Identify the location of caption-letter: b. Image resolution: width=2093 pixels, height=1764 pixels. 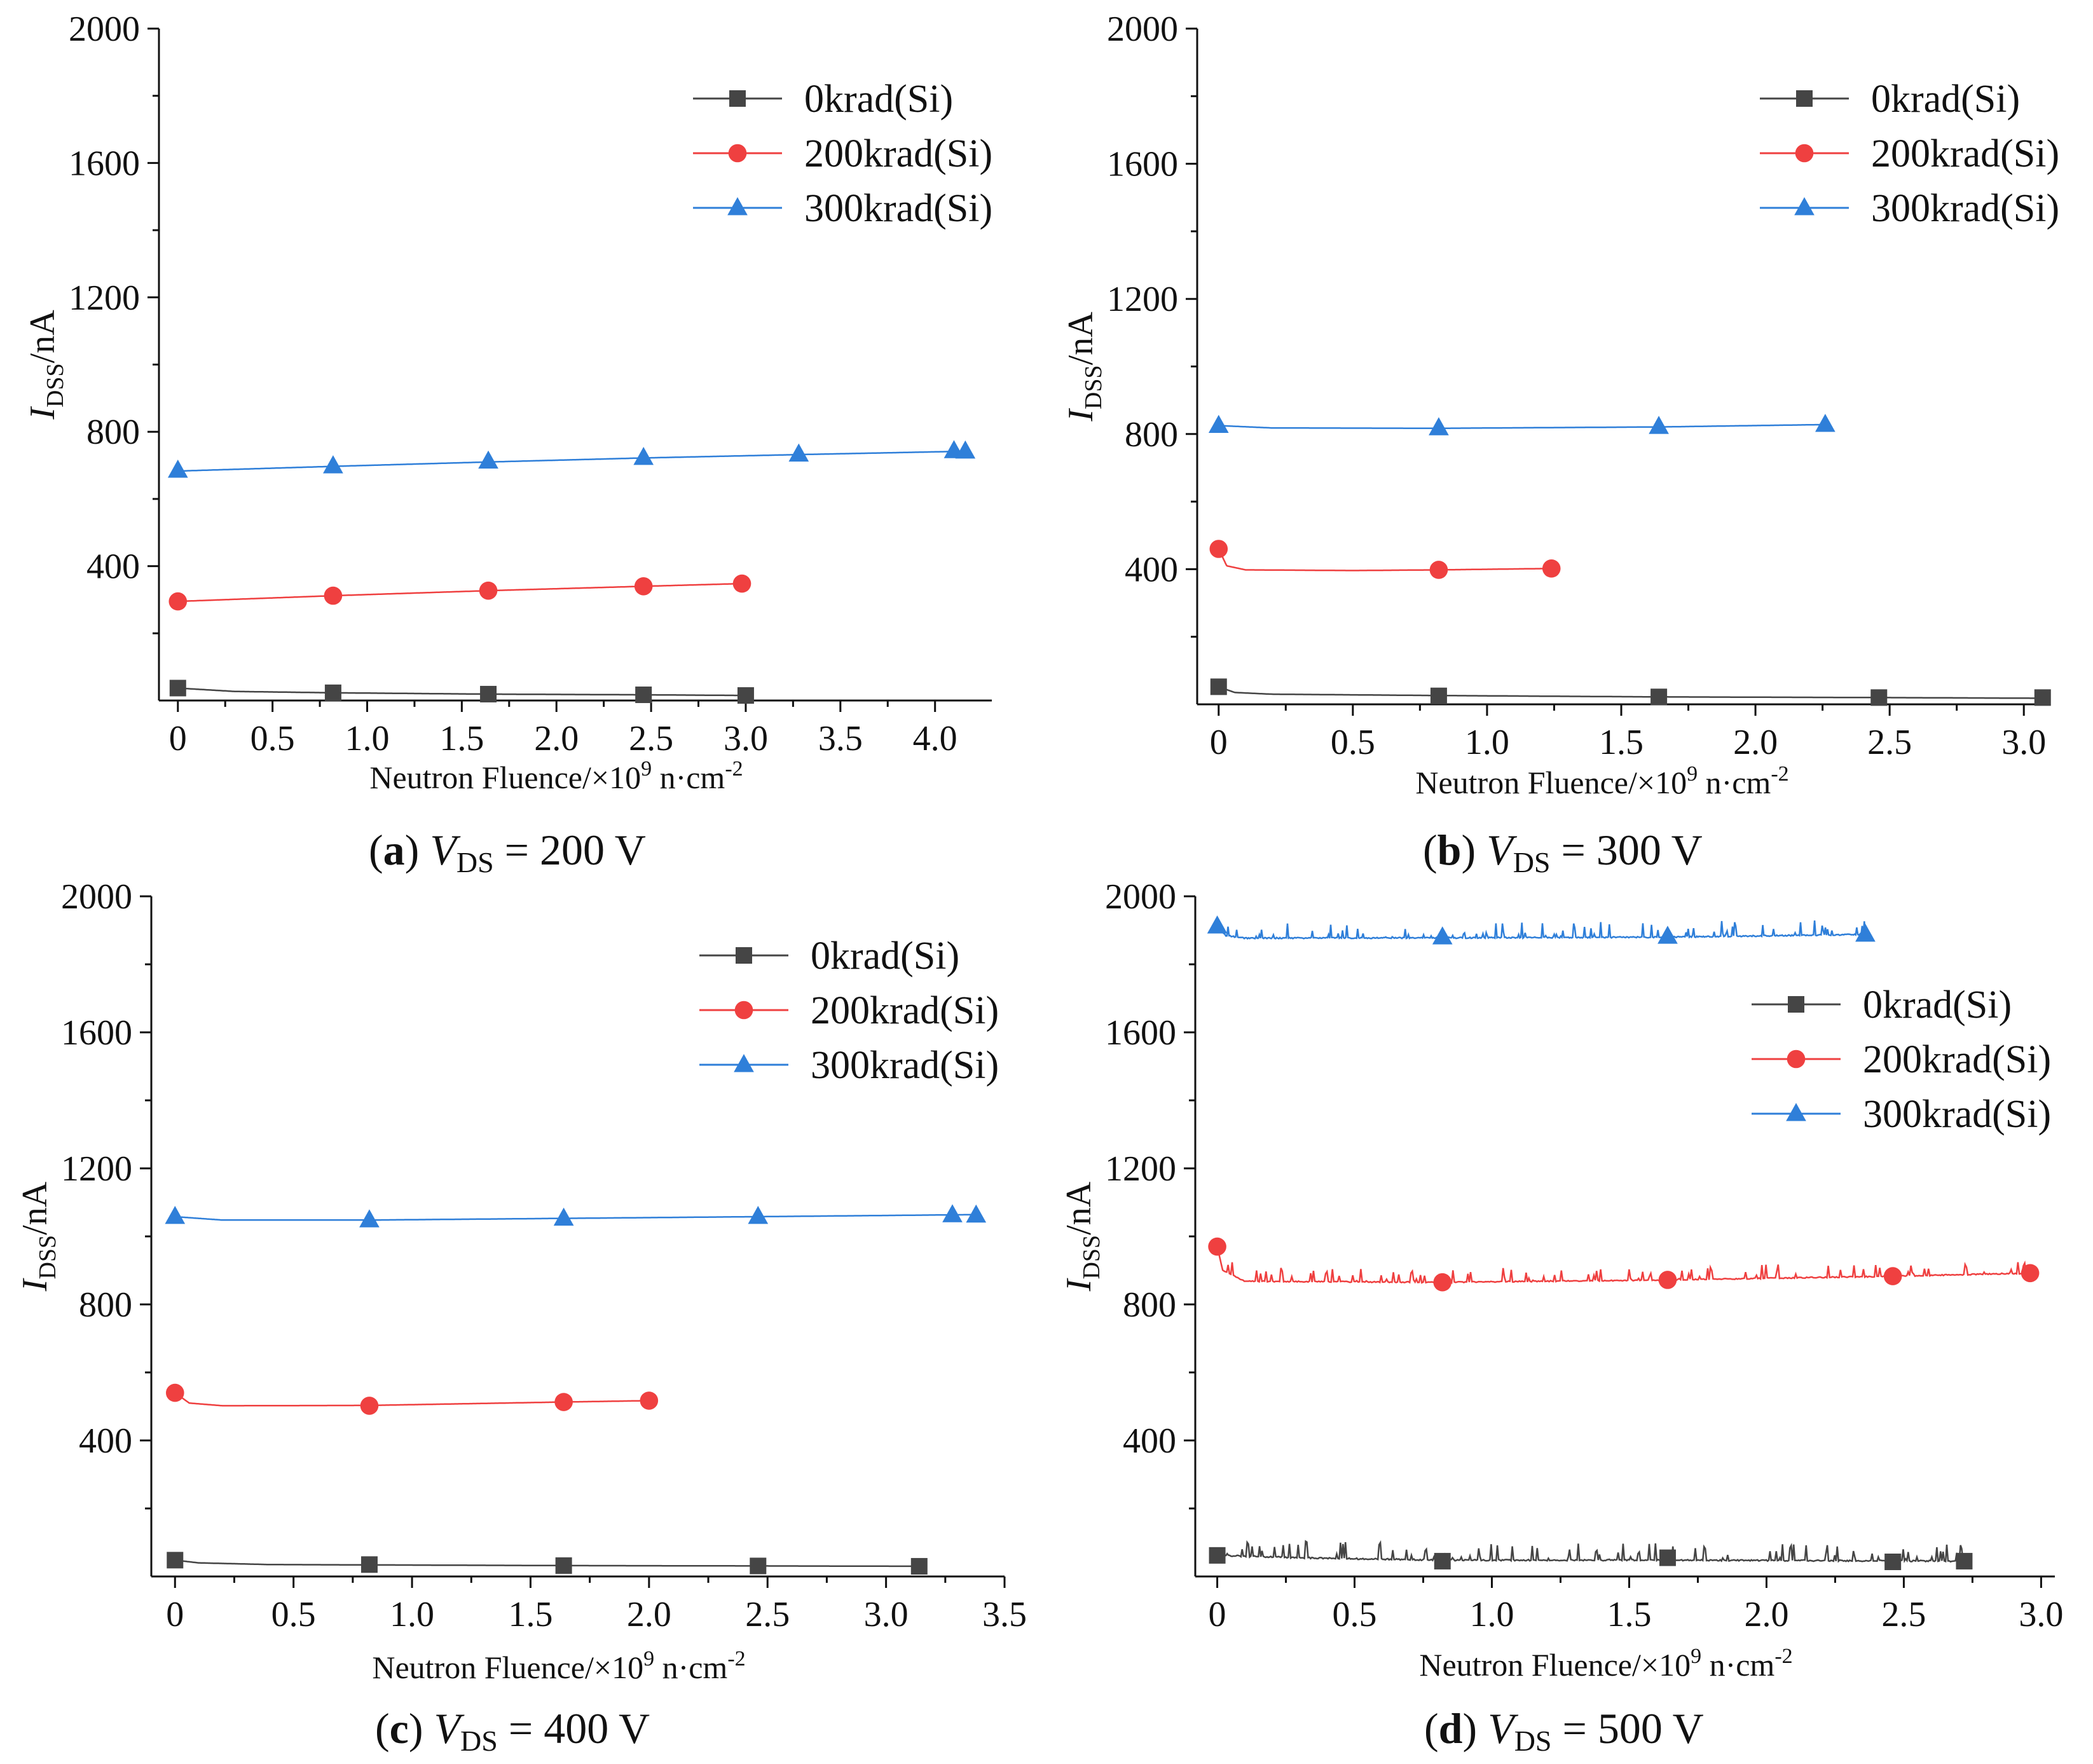
(1450, 850).